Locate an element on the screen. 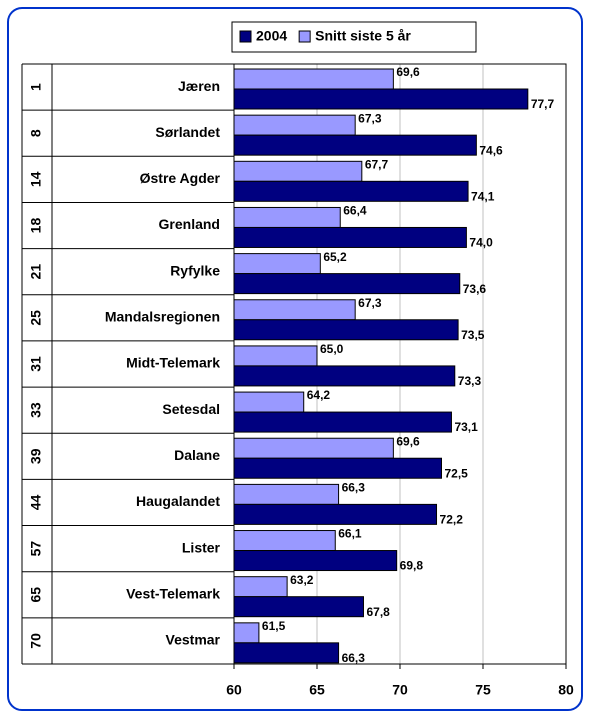 The image size is (590, 723). rank-label: 21 is located at coordinates (36, 272).